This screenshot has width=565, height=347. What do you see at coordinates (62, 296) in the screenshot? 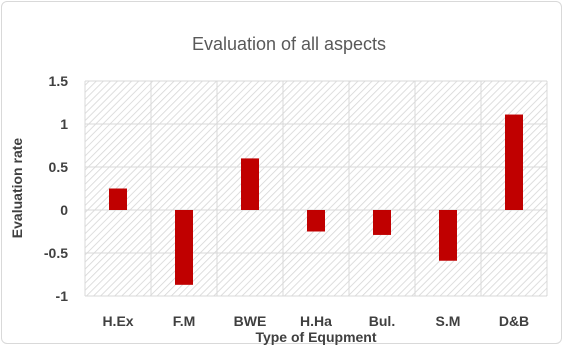
I see `y-tick-label: -1` at bounding box center [62, 296].